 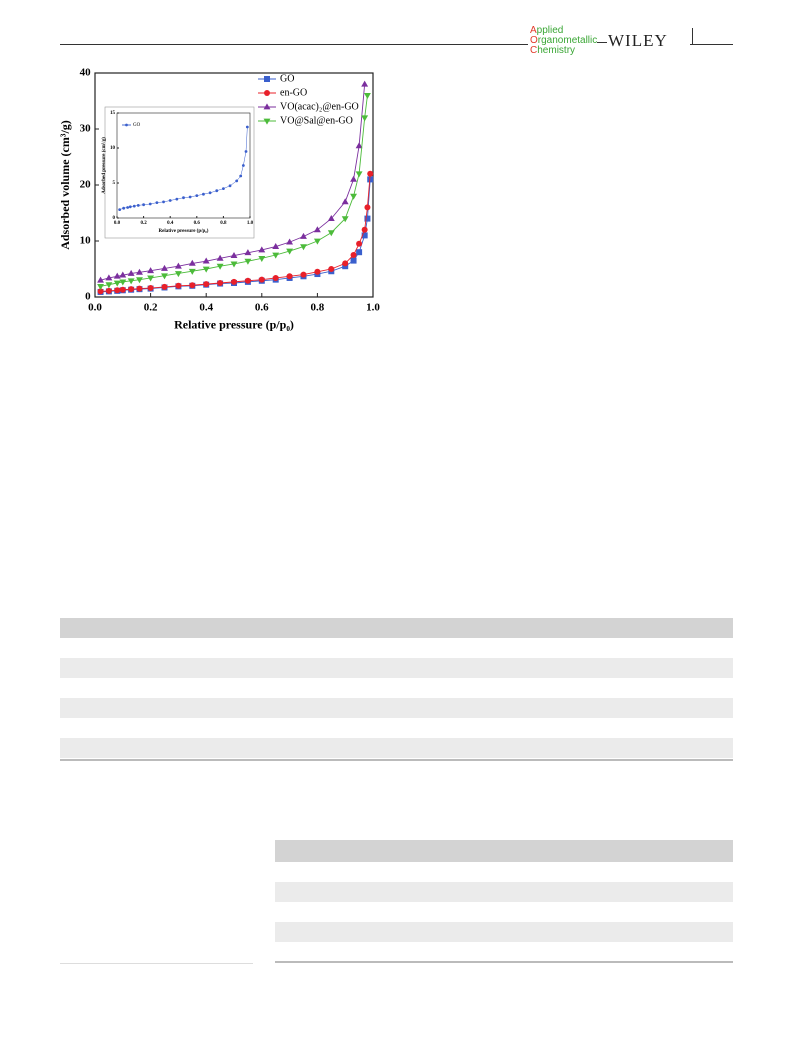 I want to click on table-header, so click(x=396, y=628).